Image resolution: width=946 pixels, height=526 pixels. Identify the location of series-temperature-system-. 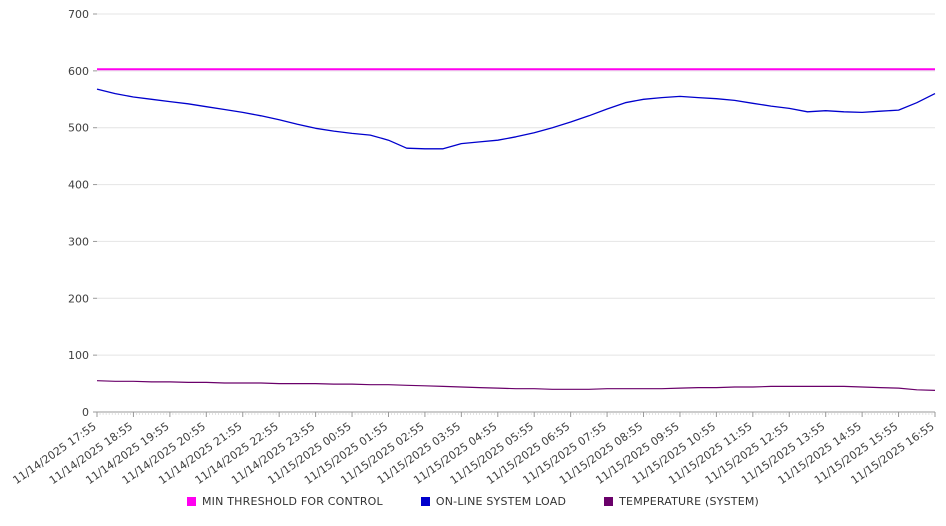
(516, 385).